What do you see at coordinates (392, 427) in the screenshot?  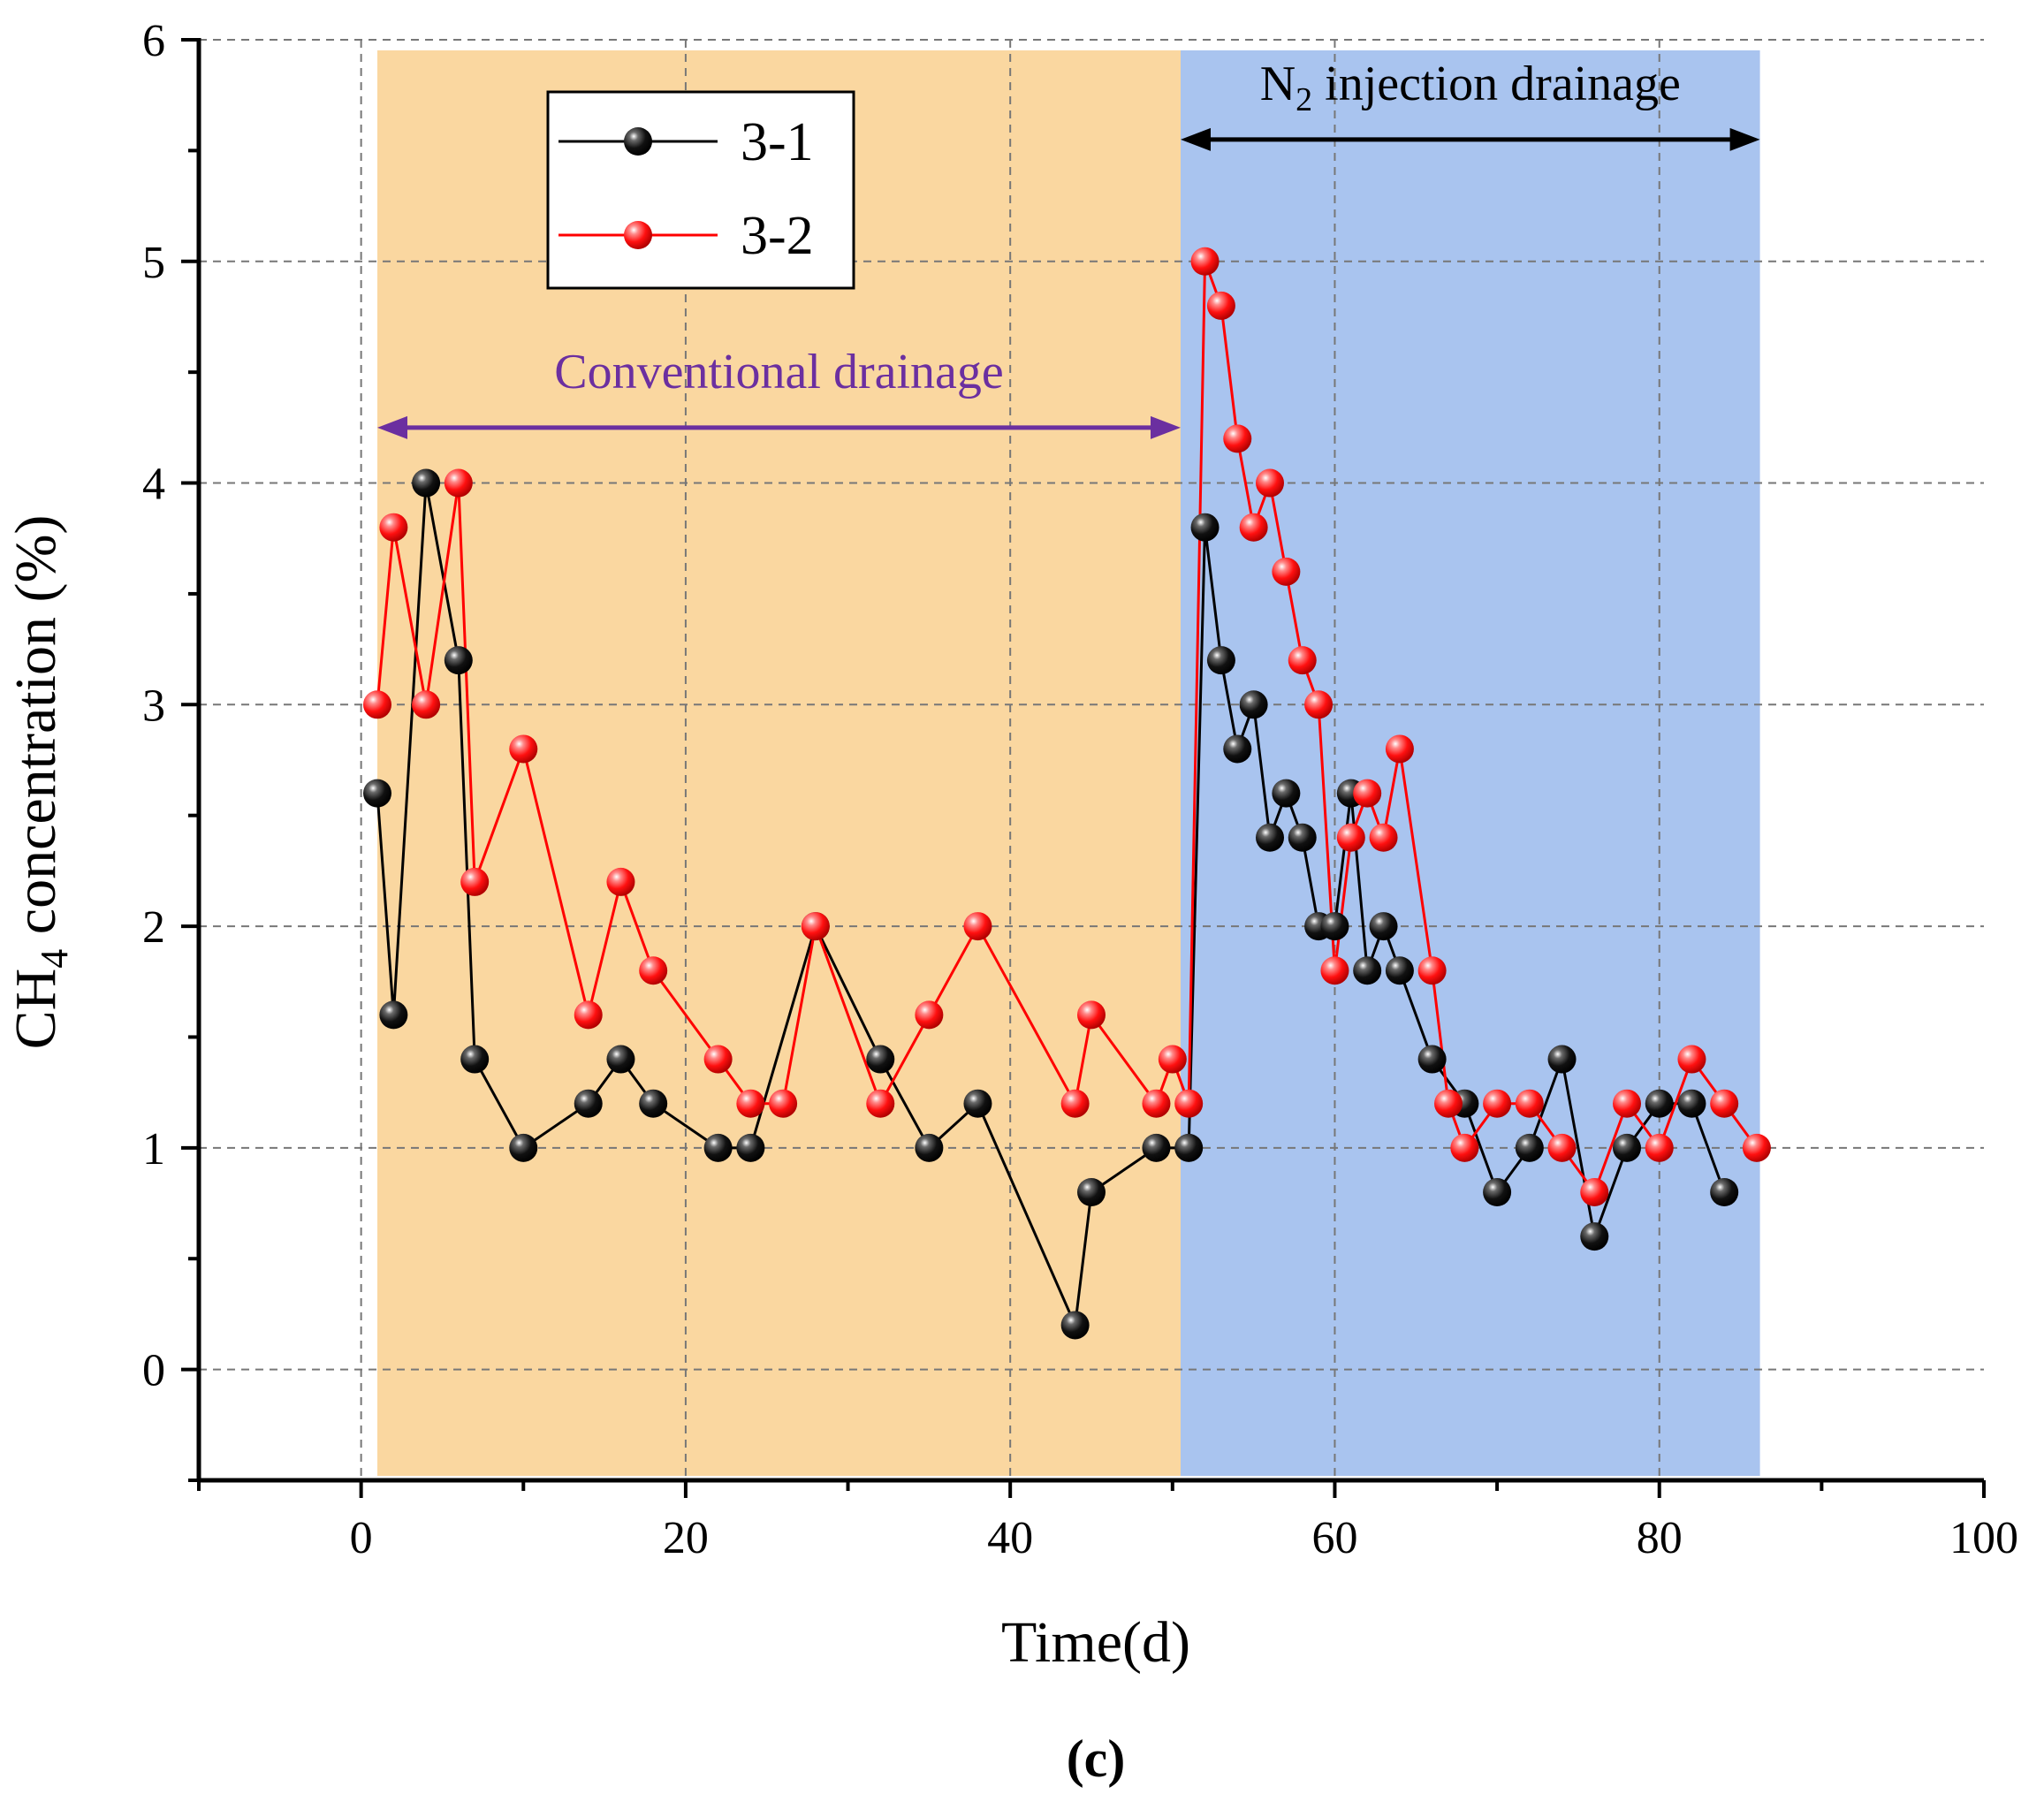 I see `conventional-arrow-head-left` at bounding box center [392, 427].